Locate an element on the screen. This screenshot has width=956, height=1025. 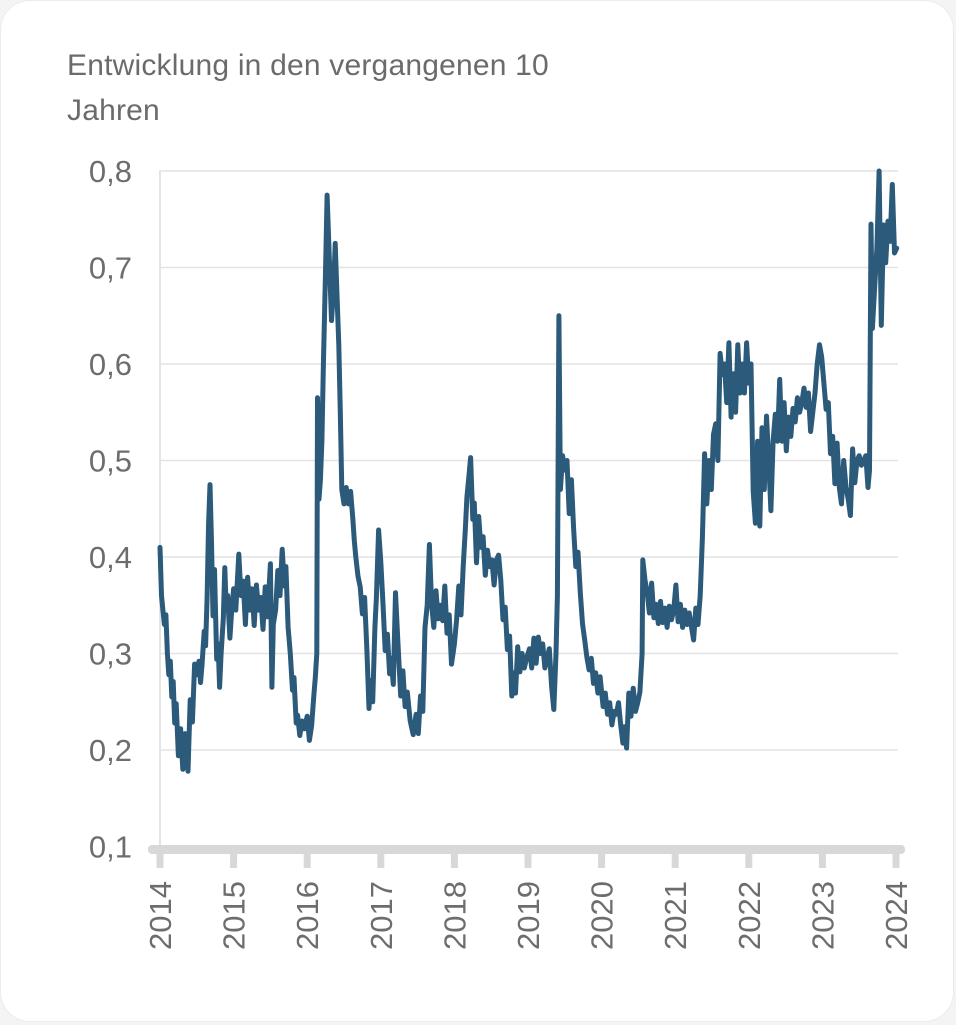
x-axis-tick-label: 2018 is located at coordinates (454, 915).